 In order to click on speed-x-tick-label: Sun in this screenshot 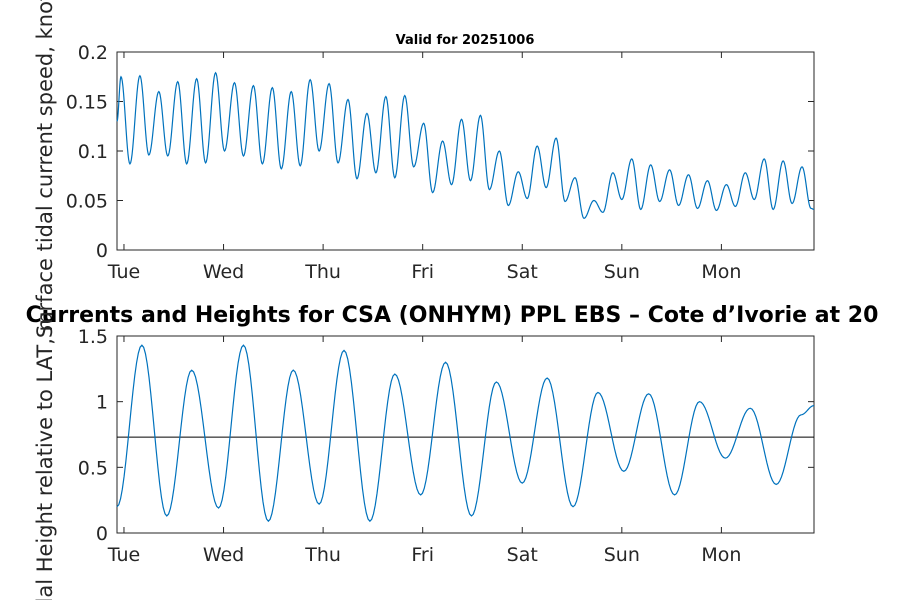, I will do `click(622, 272)`.